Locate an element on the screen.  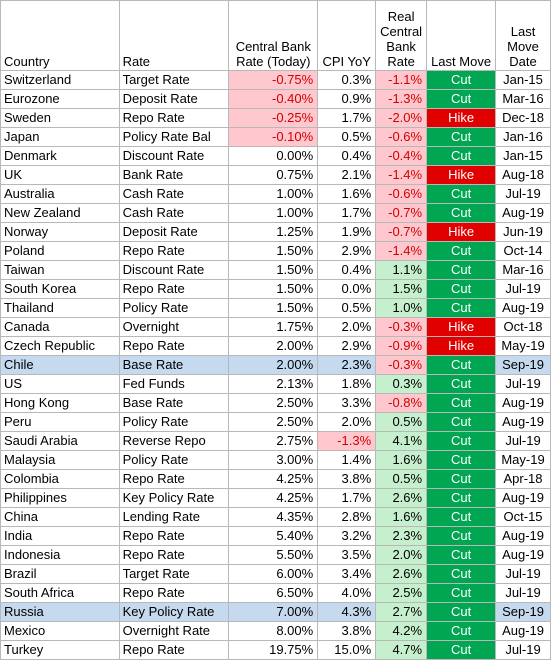
header-real-rate-line: Rate is located at coordinates (401, 61).